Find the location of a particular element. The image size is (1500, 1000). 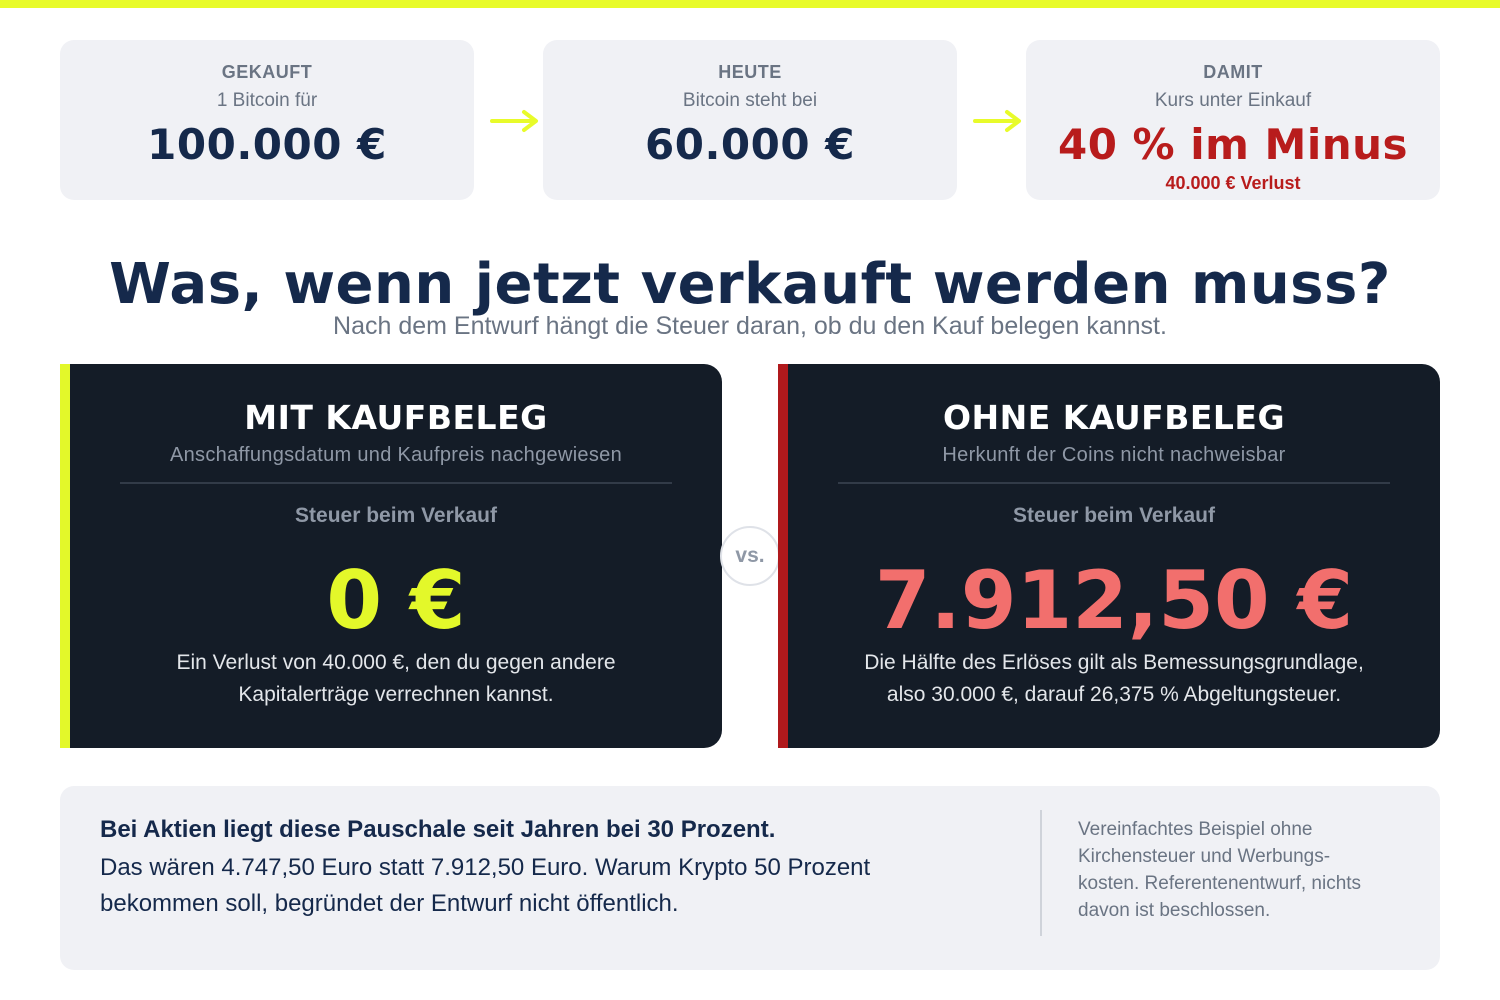

headline: Was, wenn jetzt verkauft werden muss? is located at coordinates (750, 284).